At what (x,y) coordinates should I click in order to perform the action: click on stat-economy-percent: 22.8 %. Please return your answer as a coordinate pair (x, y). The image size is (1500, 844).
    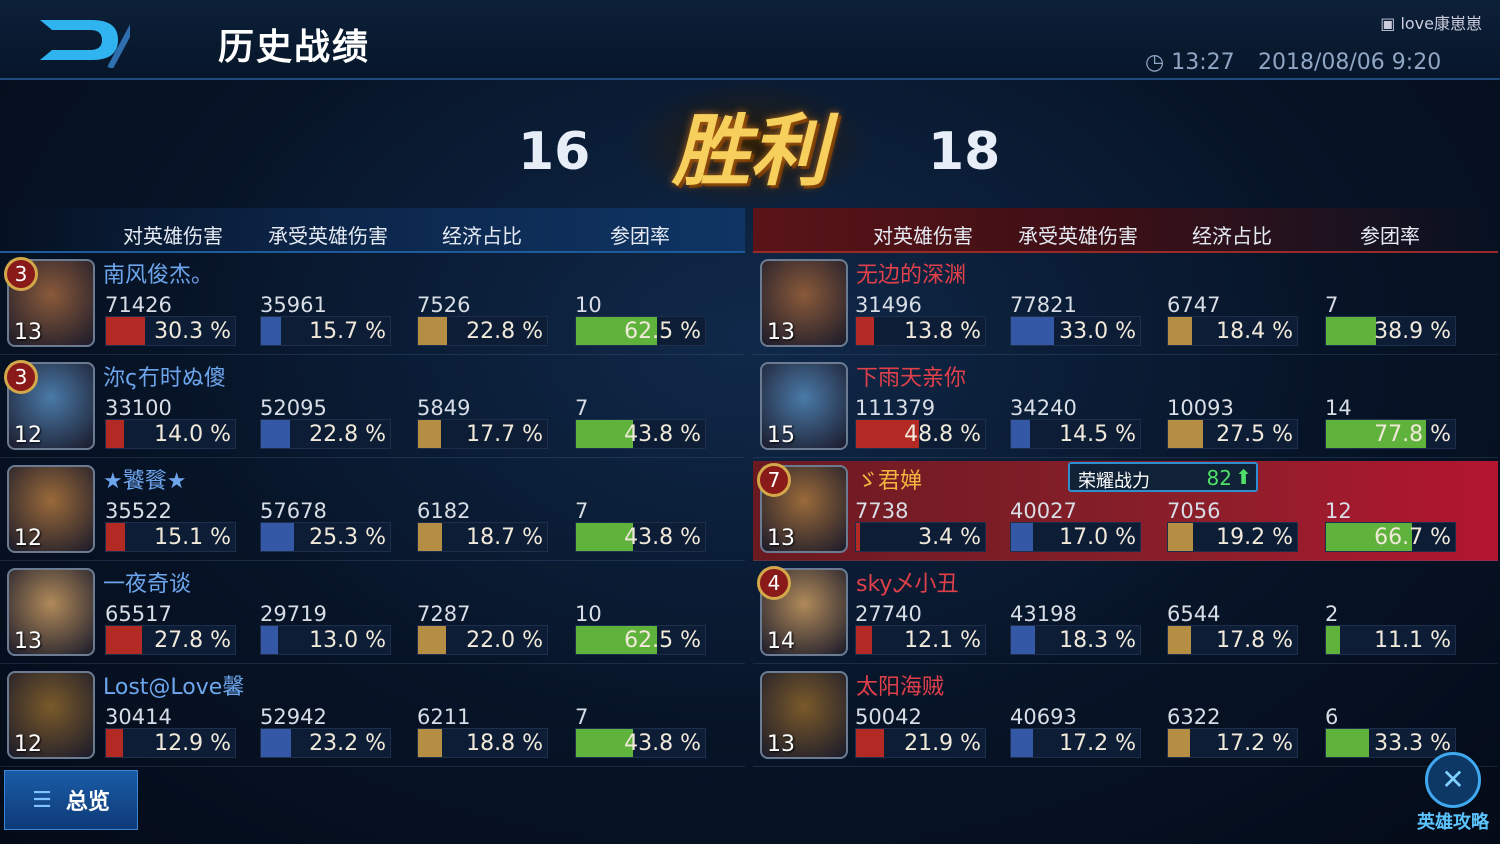
    Looking at the image, I should click on (504, 331).